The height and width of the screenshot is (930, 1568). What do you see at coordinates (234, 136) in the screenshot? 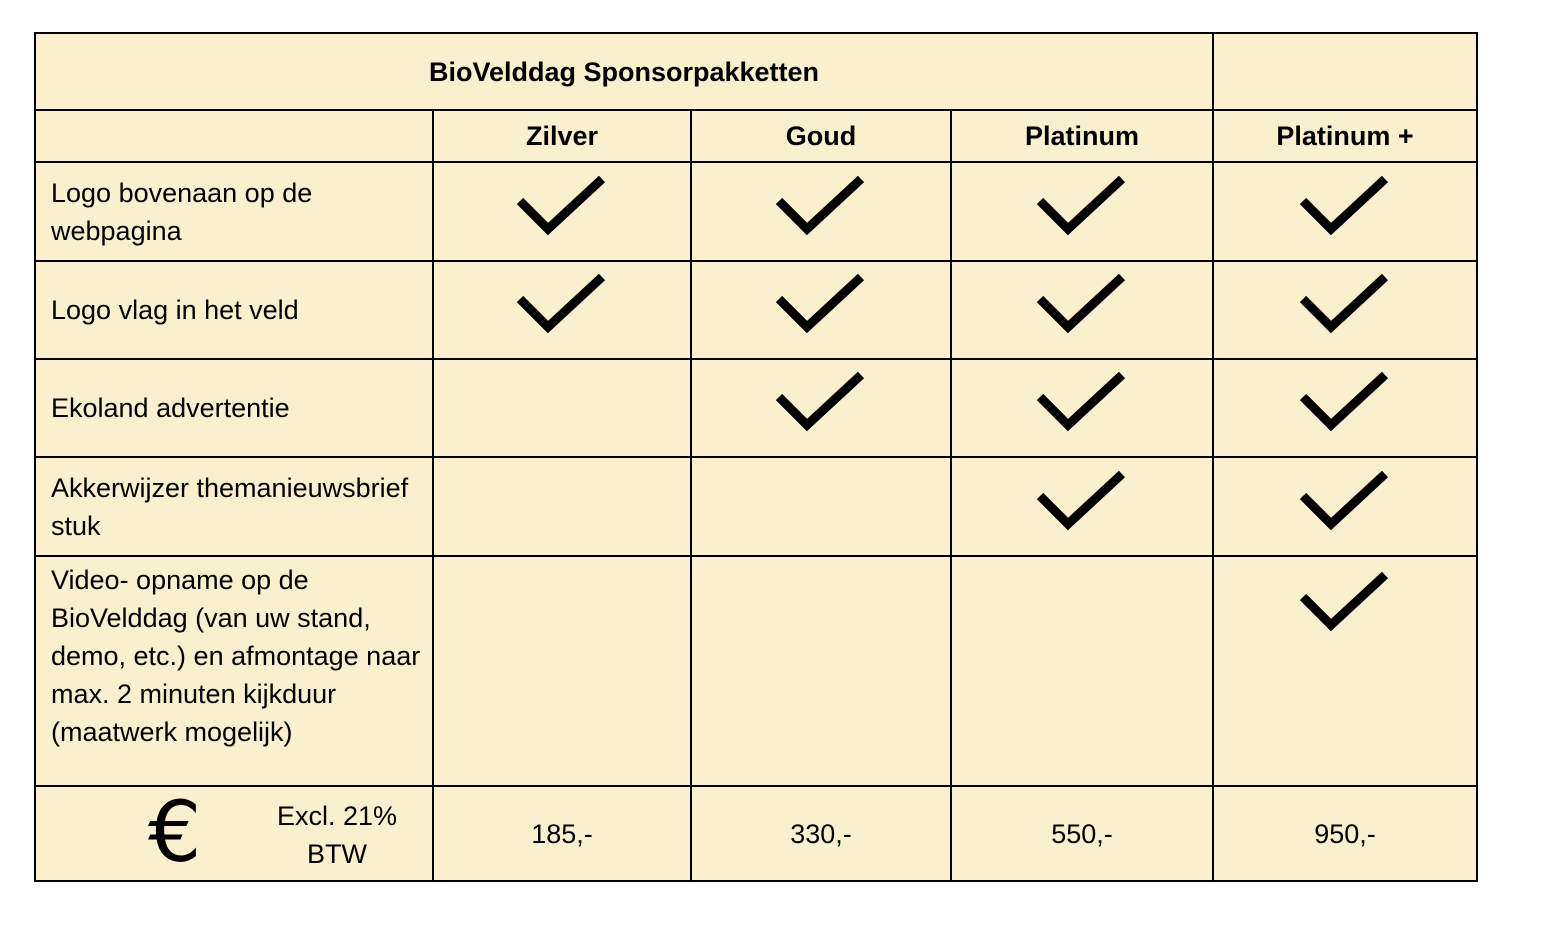
I see `header-corner-cell` at bounding box center [234, 136].